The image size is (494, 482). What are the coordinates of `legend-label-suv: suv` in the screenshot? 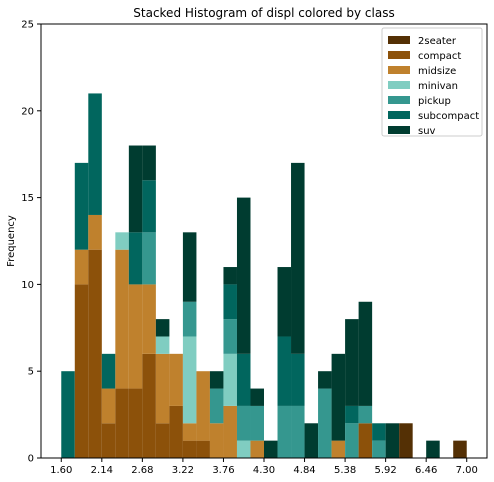 It's located at (427, 131).